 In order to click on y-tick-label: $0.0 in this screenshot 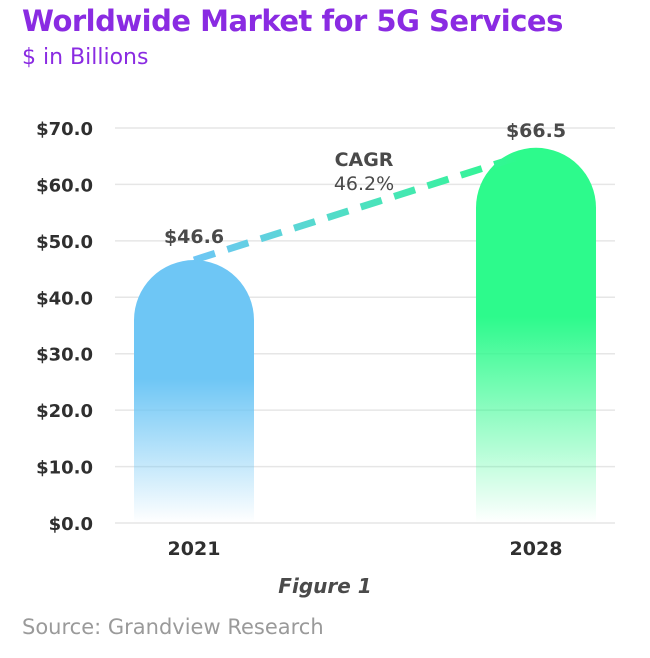, I will do `click(71, 524)`.